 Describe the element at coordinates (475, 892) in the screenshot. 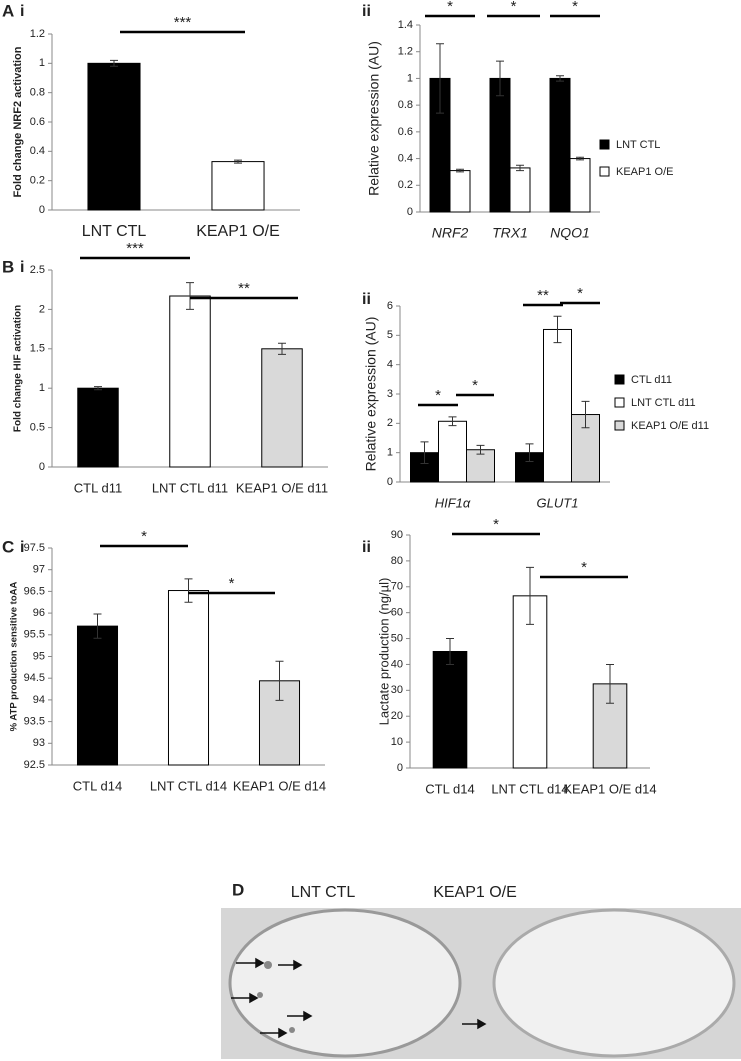

I see `photo-label: KEAP1 O/E` at that location.